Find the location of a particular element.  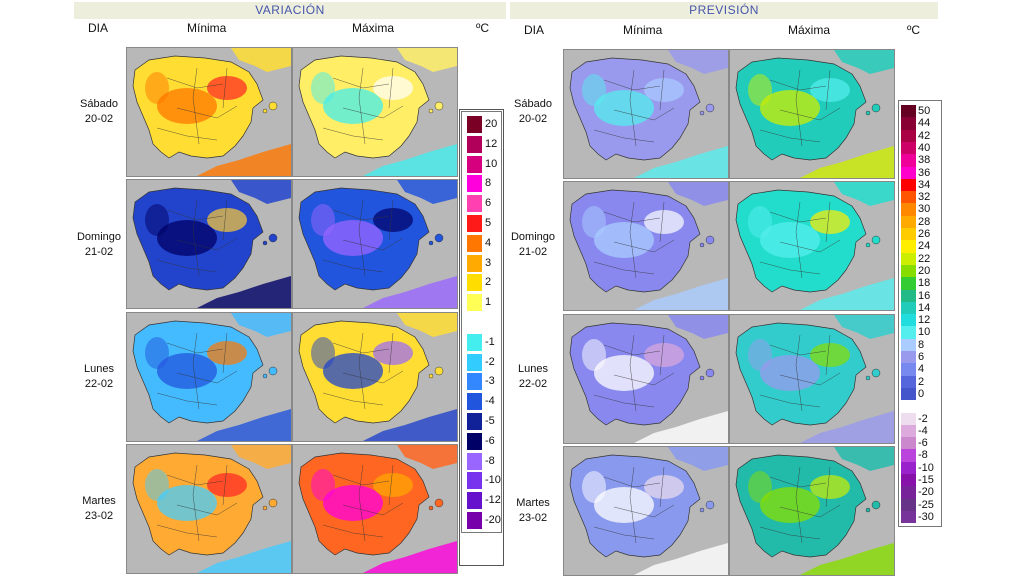

prevision-legend-row: 18 is located at coordinates (920, 283).